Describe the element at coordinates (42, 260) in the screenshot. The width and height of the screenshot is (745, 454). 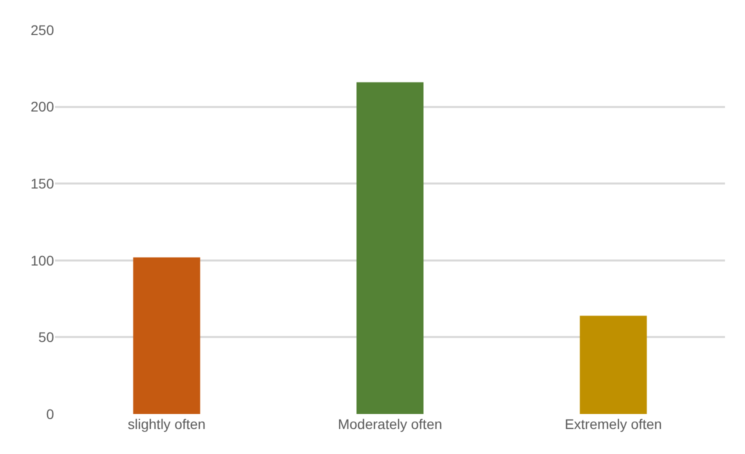
I see `y-tick-label: 100` at that location.